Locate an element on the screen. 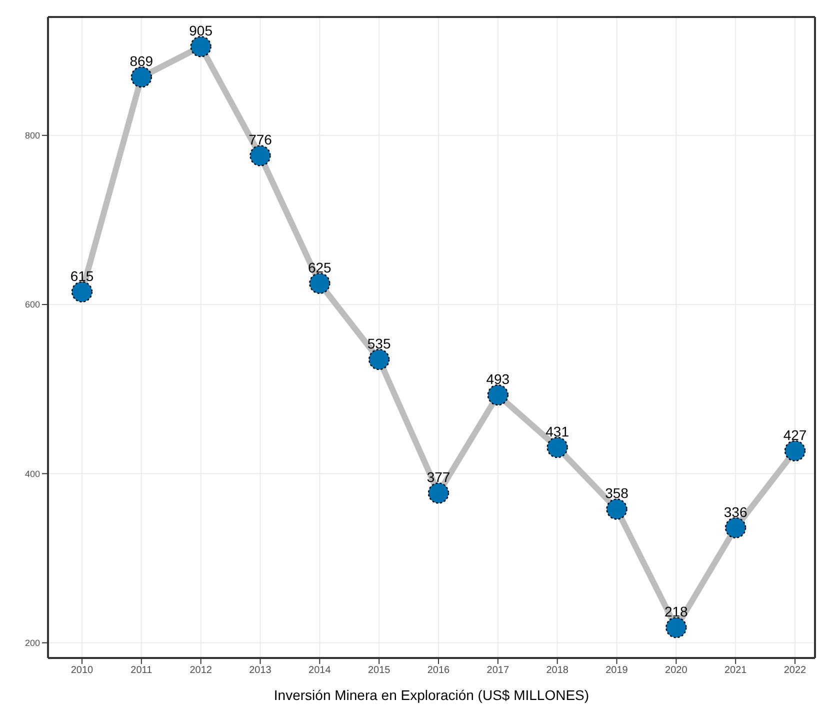 This screenshot has width=826, height=717. data-label: 427 is located at coordinates (795, 434).